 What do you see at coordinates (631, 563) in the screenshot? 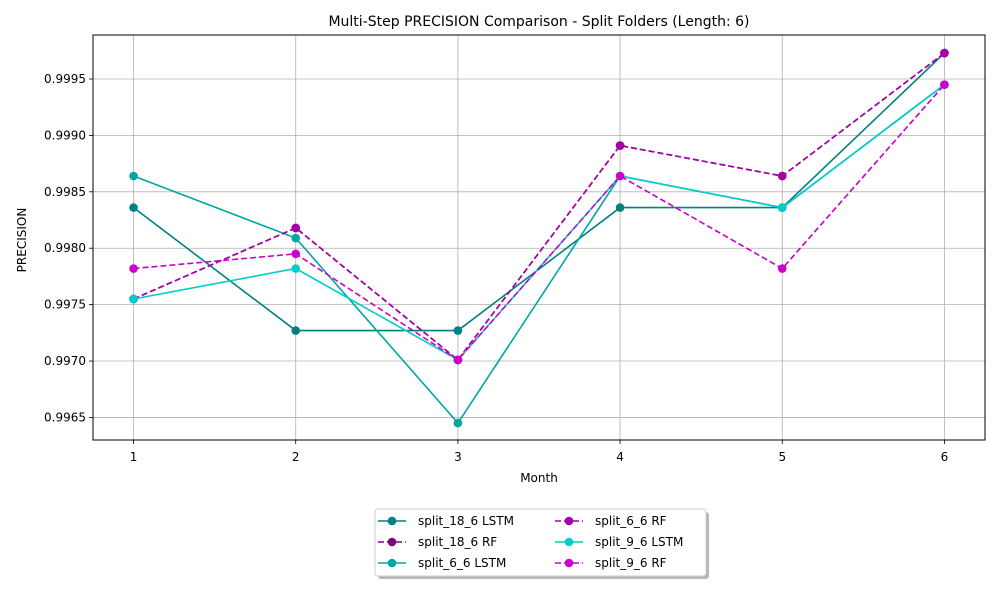
I see `legend-label: split_9_6 RF` at bounding box center [631, 563].